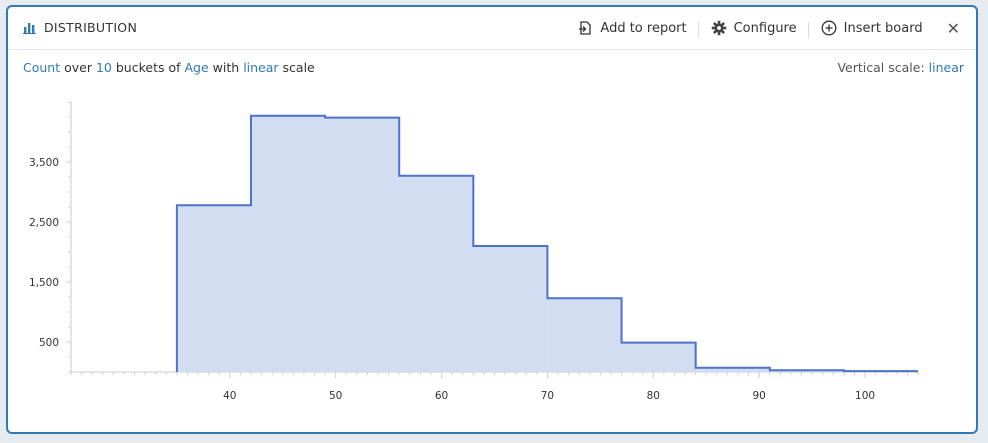 The image size is (988, 443). What do you see at coordinates (30, 28) in the screenshot?
I see `bar-chart-icon` at bounding box center [30, 28].